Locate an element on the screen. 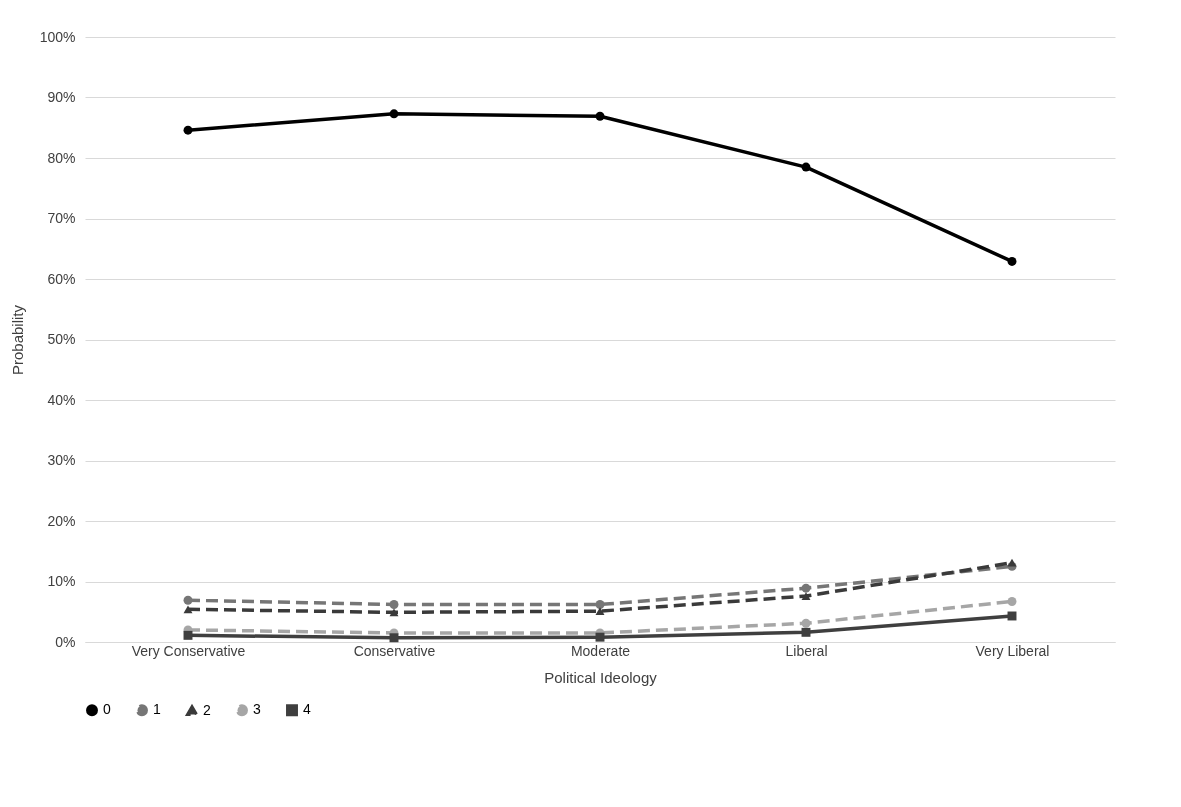 The height and width of the screenshot is (807, 1181). legend-label: 2 is located at coordinates (207, 709).